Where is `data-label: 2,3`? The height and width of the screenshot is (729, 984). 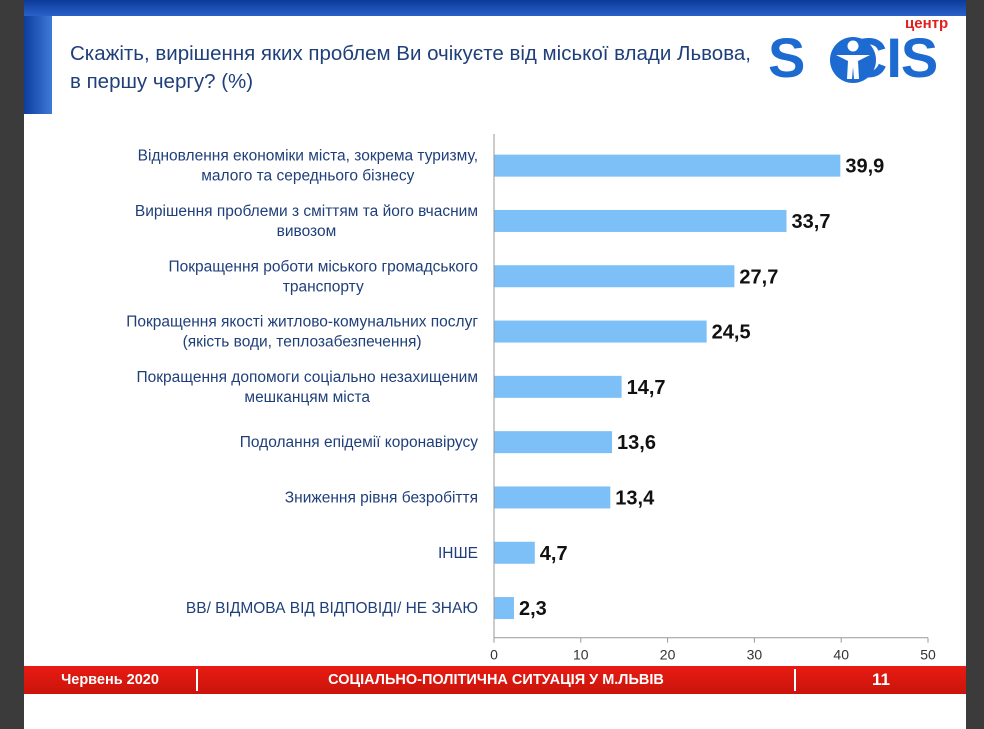 data-label: 2,3 is located at coordinates (533, 609).